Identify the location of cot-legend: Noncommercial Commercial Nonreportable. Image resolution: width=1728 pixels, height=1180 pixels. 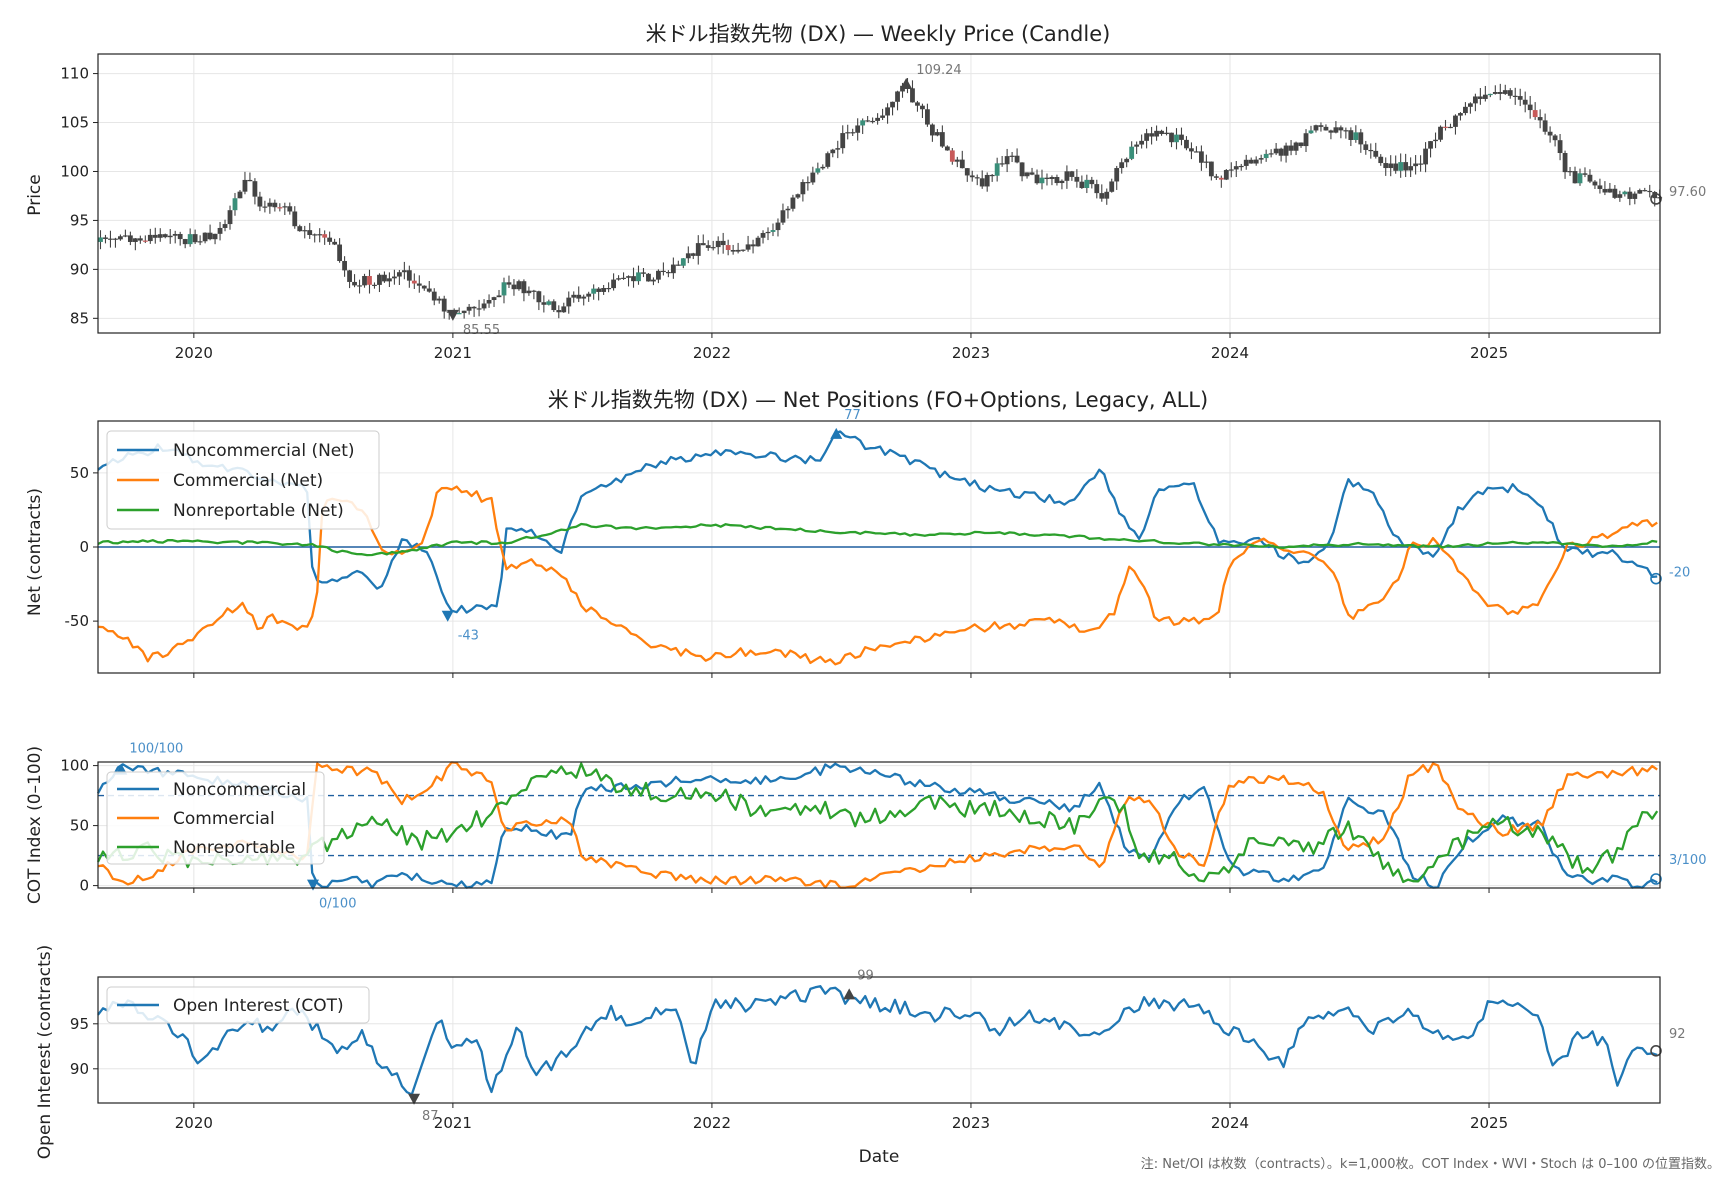
(215, 818).